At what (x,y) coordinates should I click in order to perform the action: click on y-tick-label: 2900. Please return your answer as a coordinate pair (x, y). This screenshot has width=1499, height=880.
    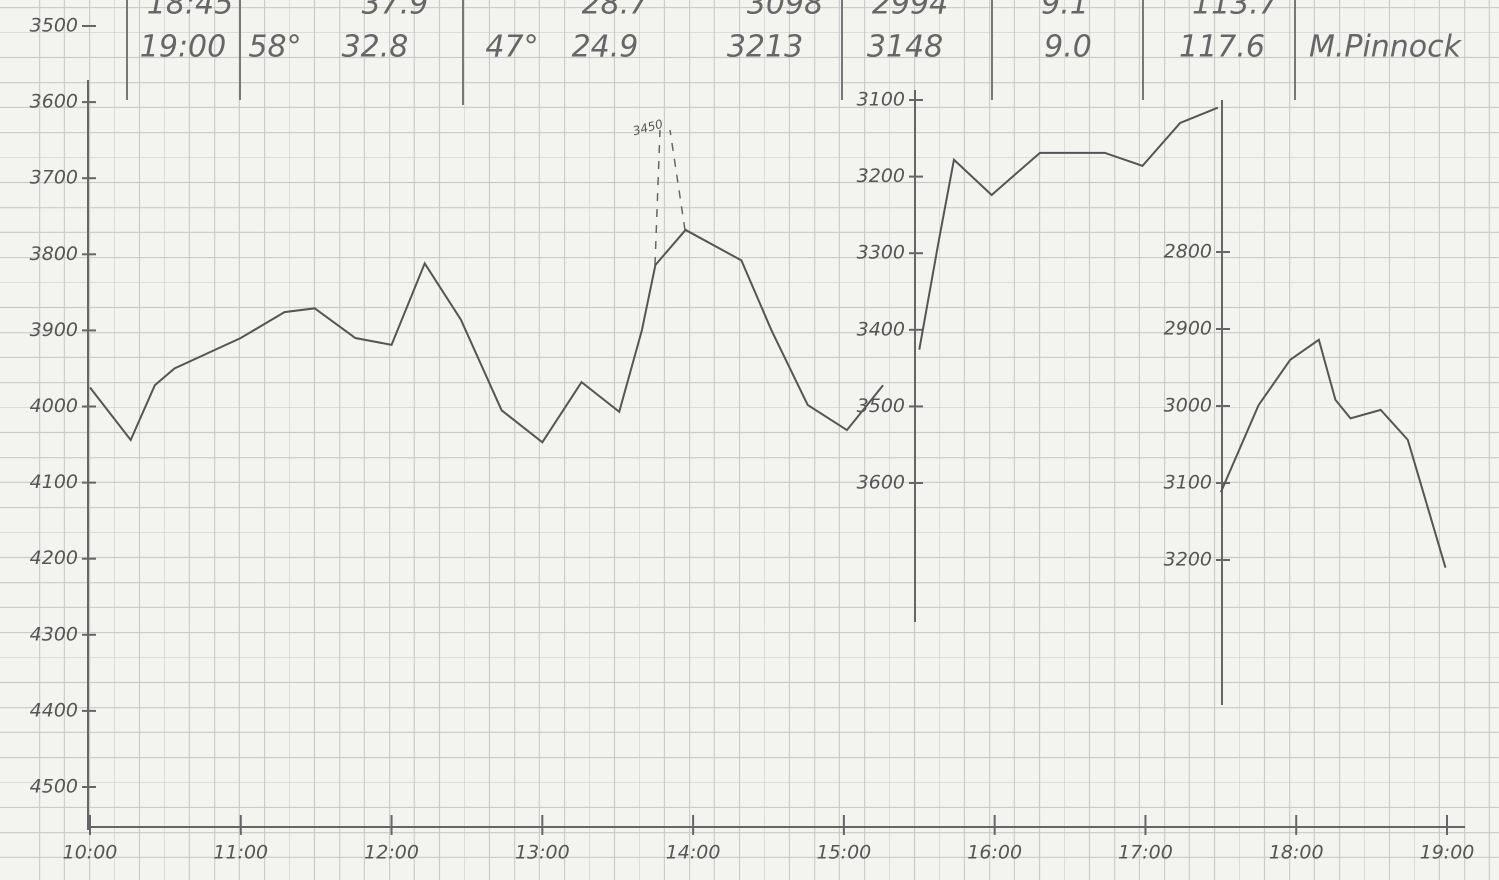
    Looking at the image, I should click on (1188, 329).